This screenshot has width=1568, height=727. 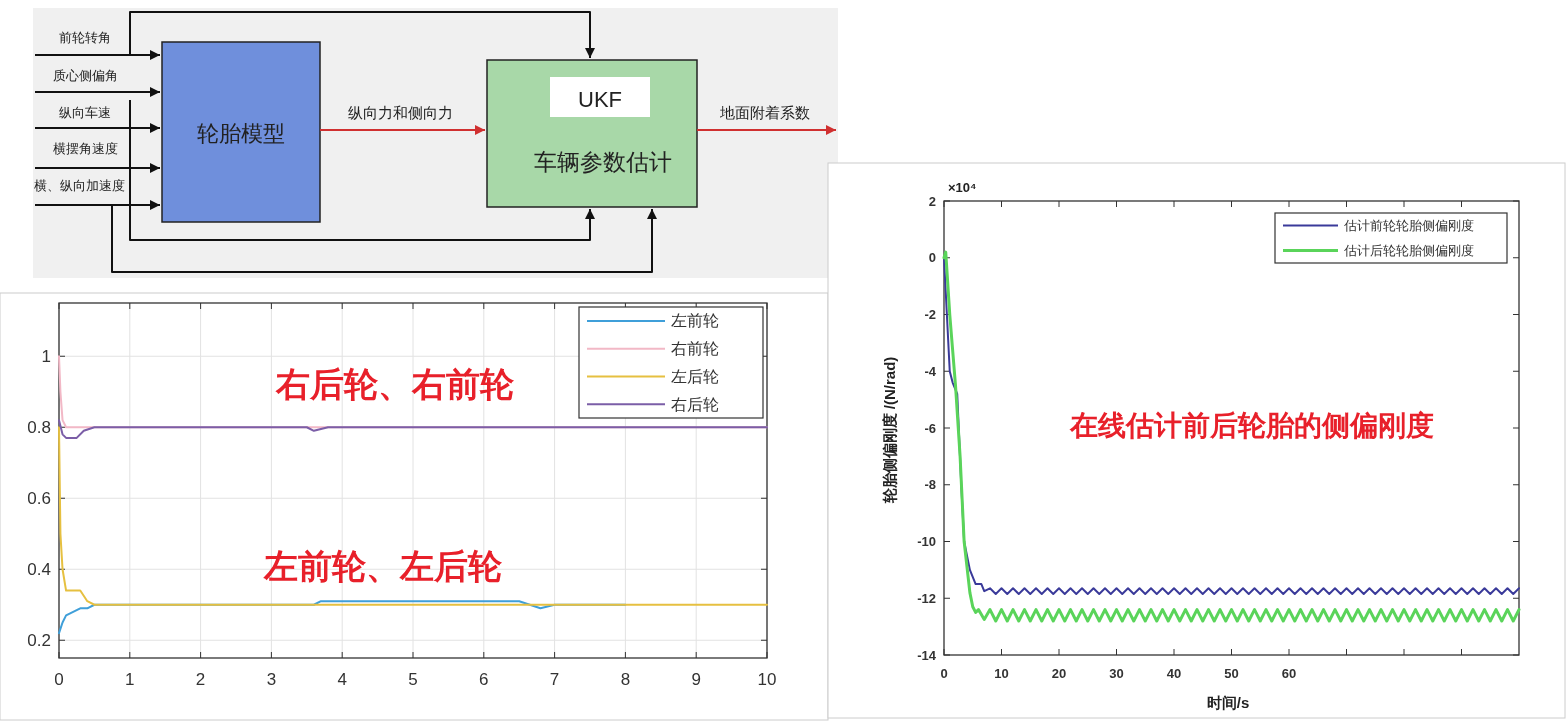 I want to click on x-tick-label: 6, so click(x=484, y=679).